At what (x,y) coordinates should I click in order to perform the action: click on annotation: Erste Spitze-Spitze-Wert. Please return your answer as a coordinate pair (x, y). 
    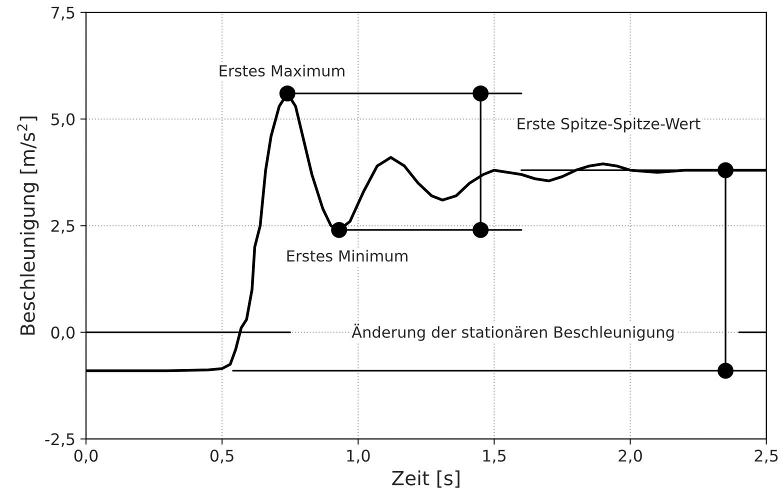
    Looking at the image, I should click on (609, 125).